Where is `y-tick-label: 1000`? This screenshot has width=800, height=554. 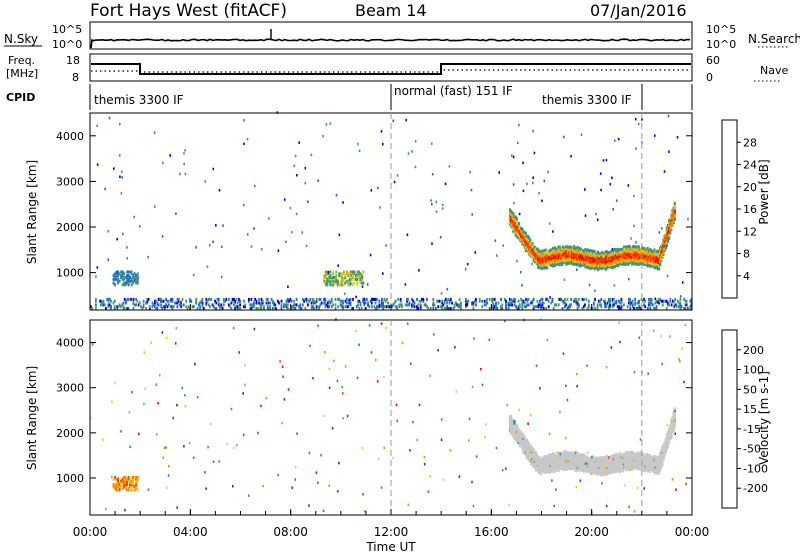 y-tick-label: 1000 is located at coordinates (70, 478).